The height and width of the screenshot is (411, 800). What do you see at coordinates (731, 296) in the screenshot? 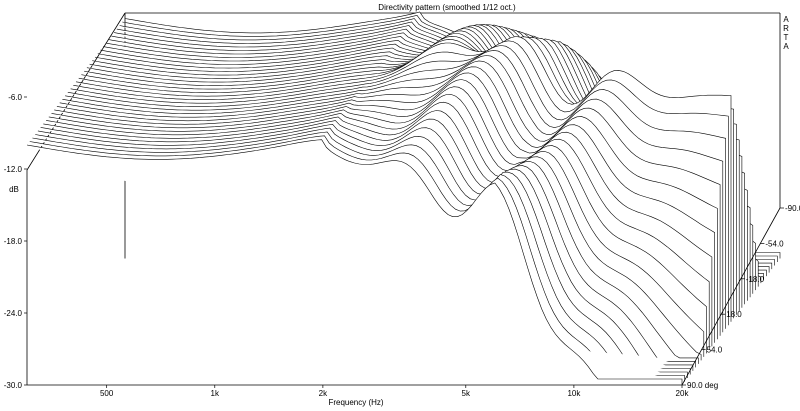
I see `z-axis-line` at bounding box center [731, 296].